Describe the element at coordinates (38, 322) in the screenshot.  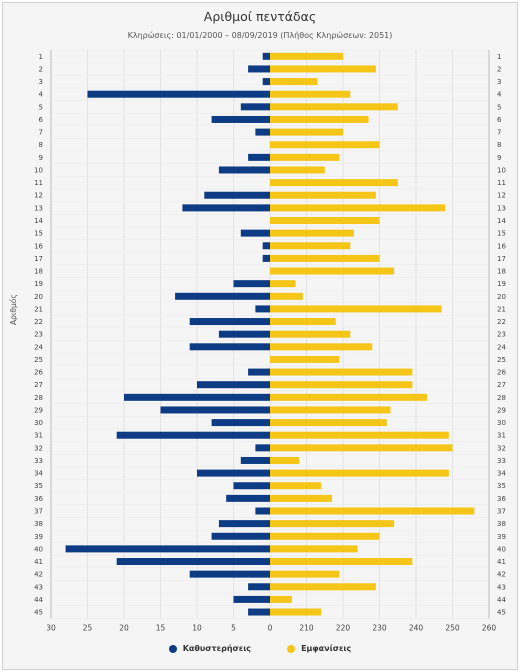
I see `y-tick-label-left: 22` at that location.